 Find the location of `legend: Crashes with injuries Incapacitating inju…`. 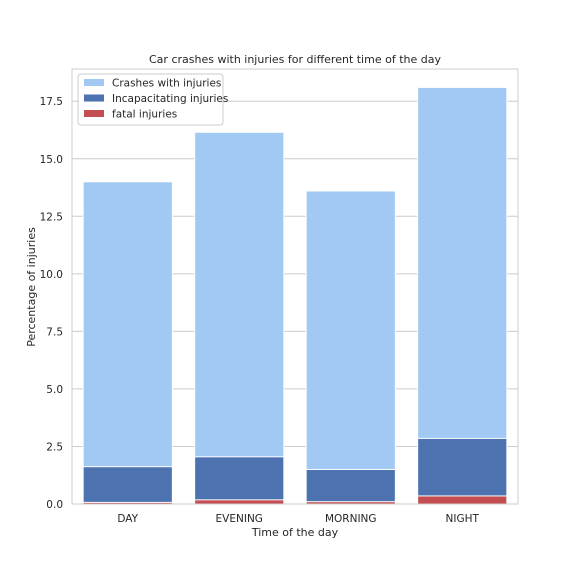

legend: Crashes with injuries Incapacitating inju… is located at coordinates (152, 99).